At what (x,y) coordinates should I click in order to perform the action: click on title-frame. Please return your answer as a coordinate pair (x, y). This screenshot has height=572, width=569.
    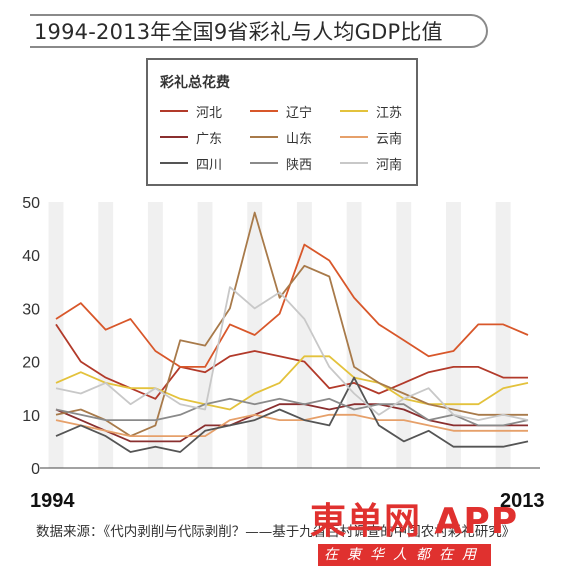
    Looking at the image, I should click on (259, 31).